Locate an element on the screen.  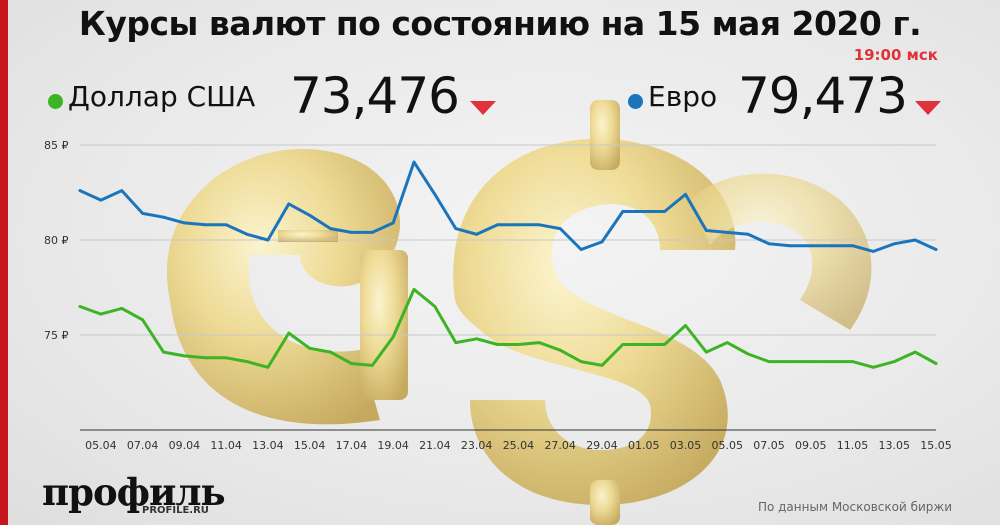
profil-url: PROFILE.RU is located at coordinates (175, 510).